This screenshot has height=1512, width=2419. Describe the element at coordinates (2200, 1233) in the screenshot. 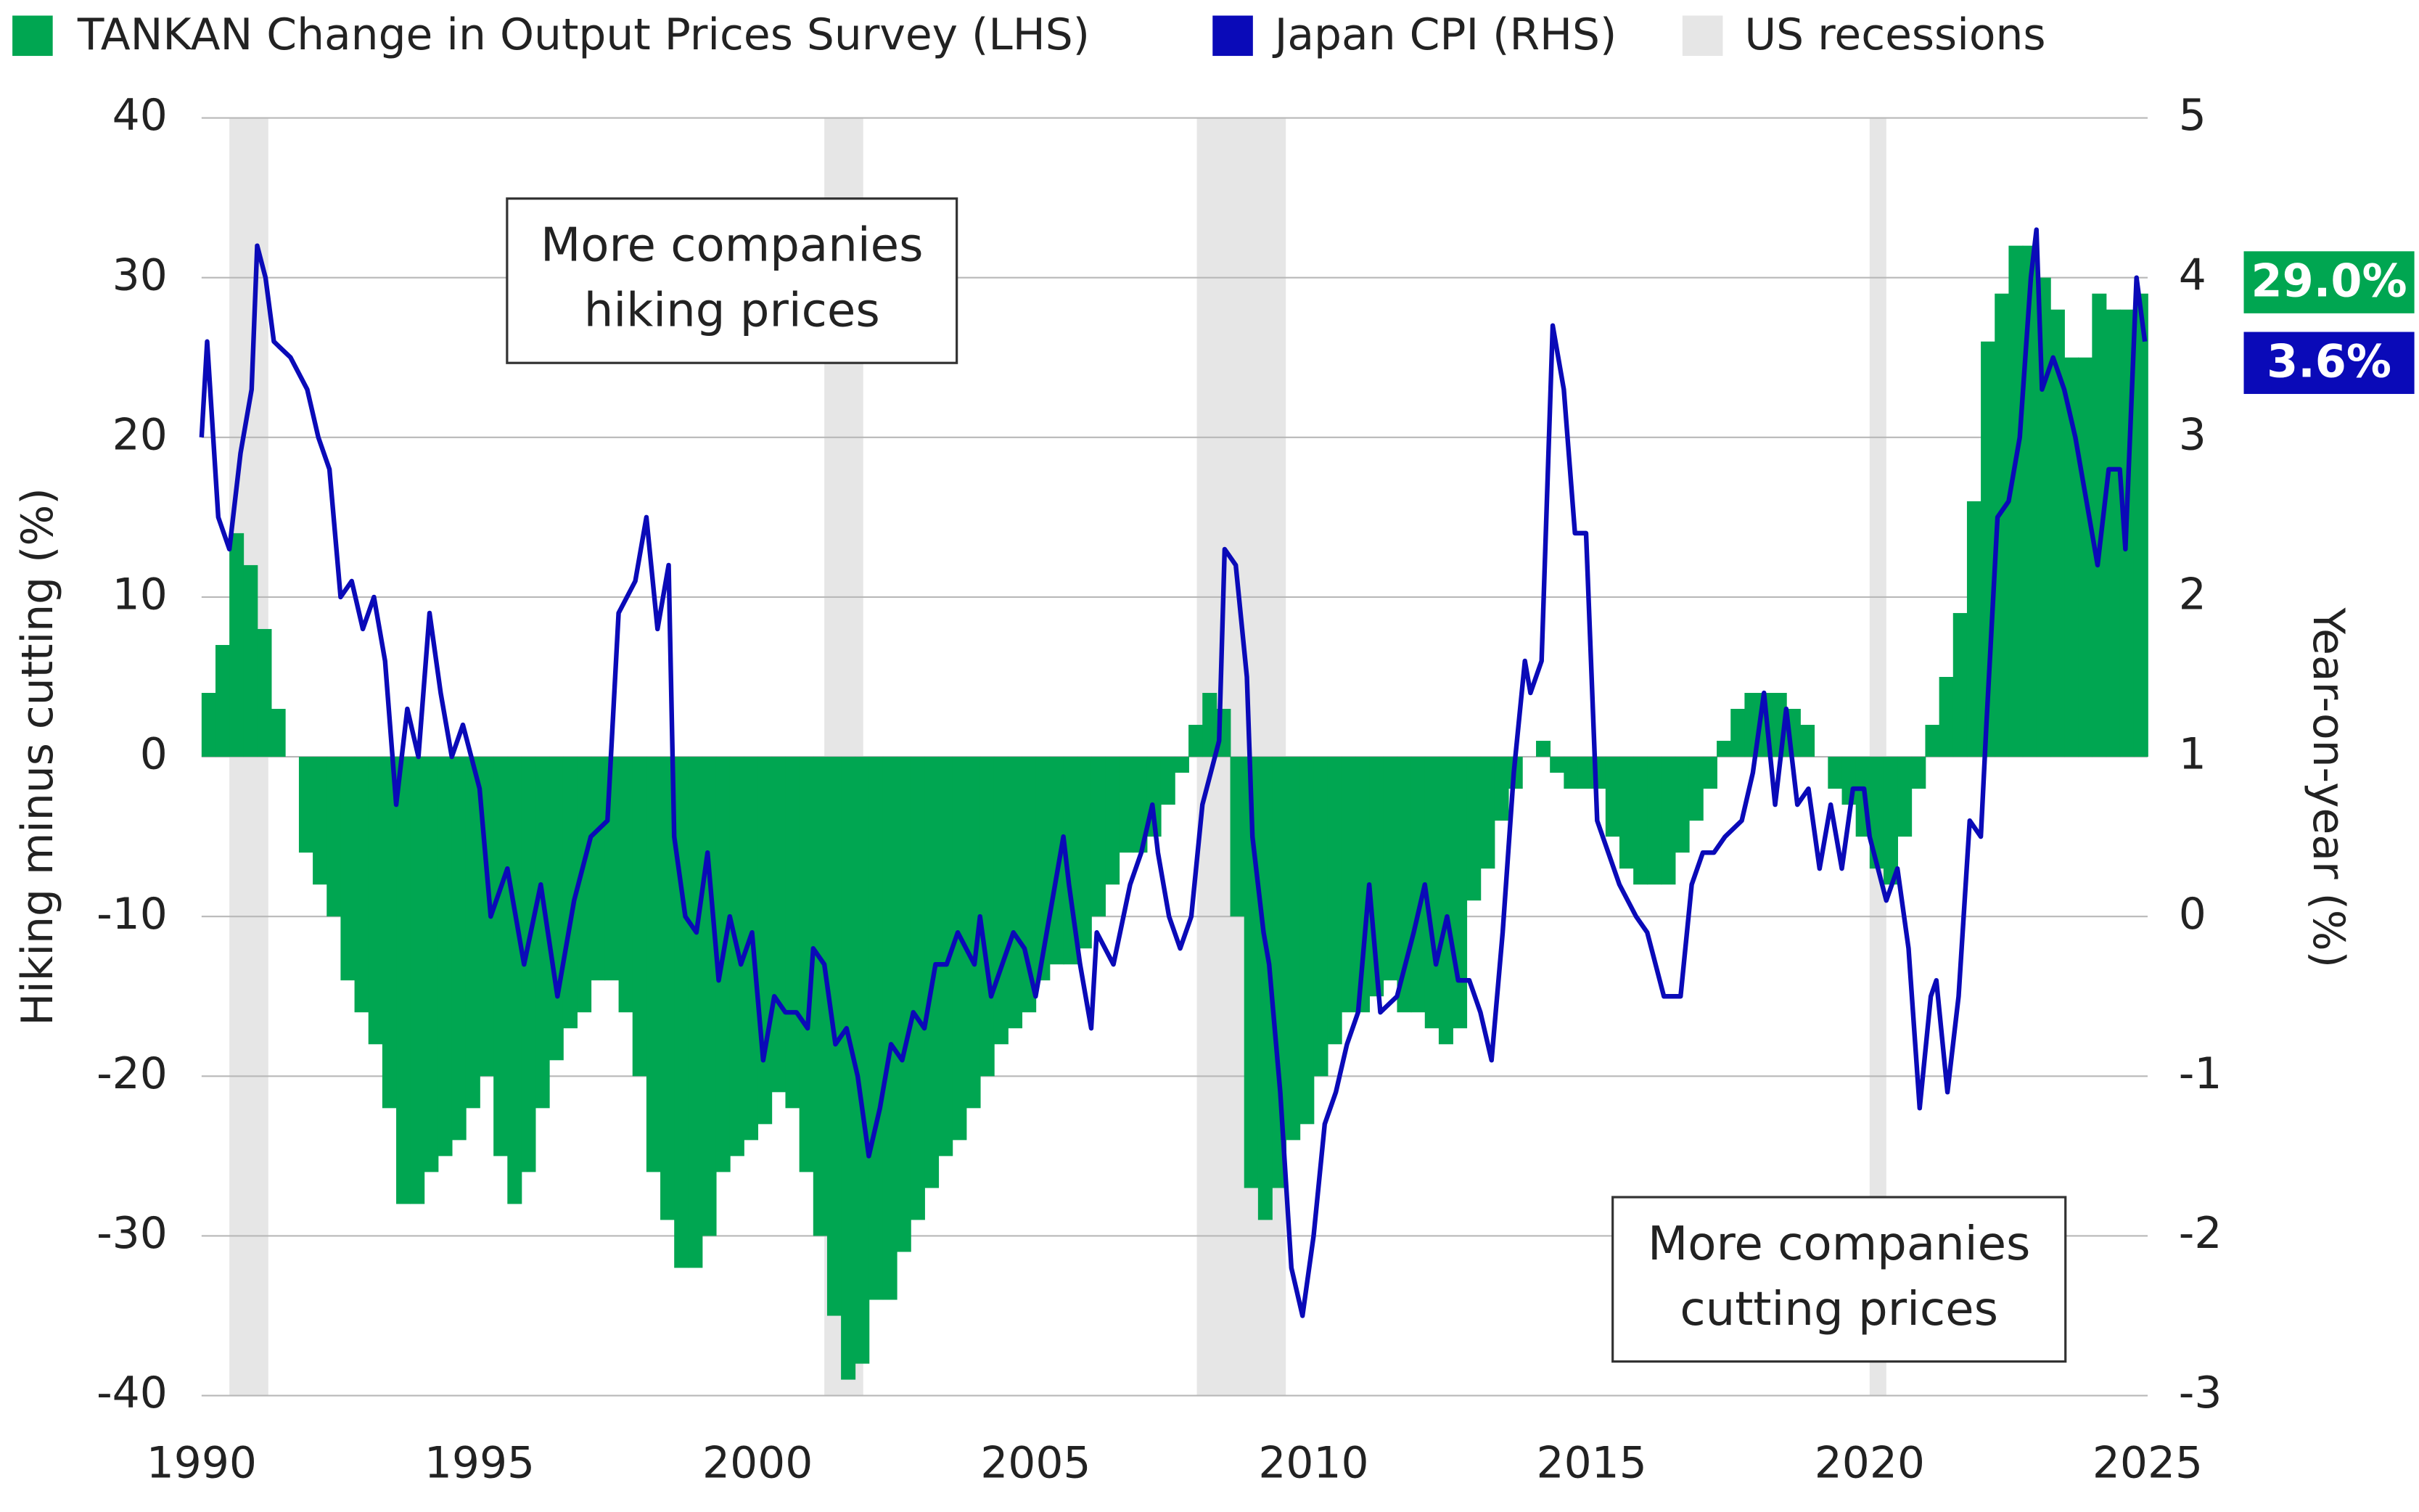

I see `y2-tick-label: -2` at that location.